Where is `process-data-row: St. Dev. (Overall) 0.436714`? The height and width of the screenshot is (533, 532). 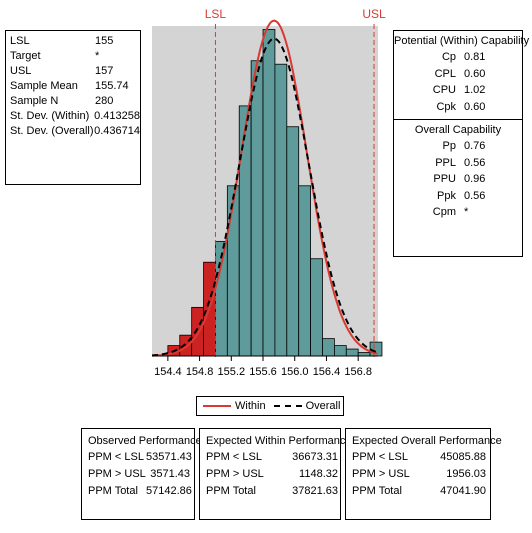
process-data-row: St. Dev. (Overall) 0.436714 is located at coordinates (75, 131).